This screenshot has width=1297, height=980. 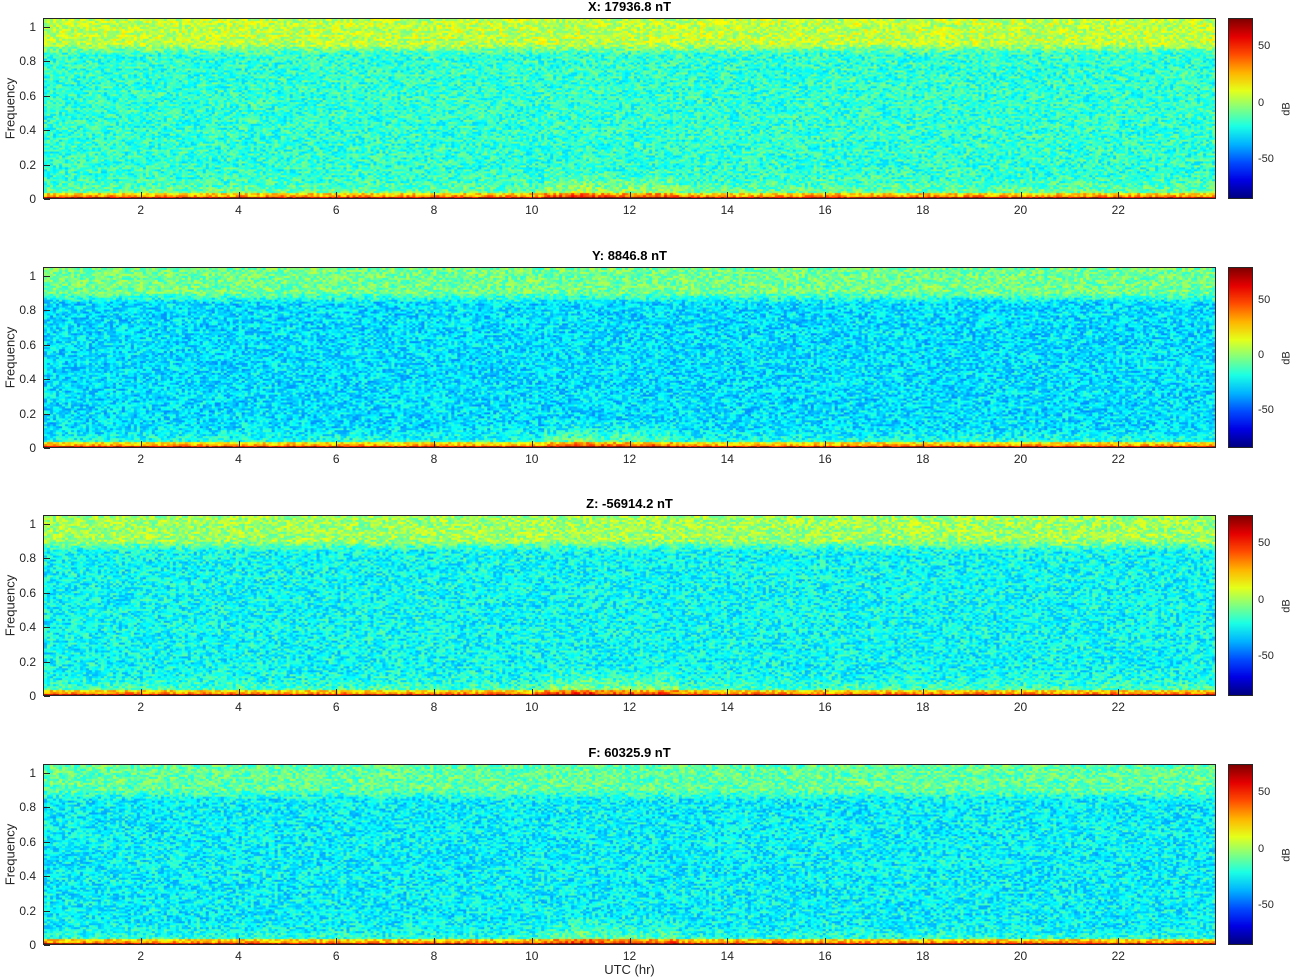 What do you see at coordinates (32, 275) in the screenshot?
I see `y-tick-label: 1` at bounding box center [32, 275].